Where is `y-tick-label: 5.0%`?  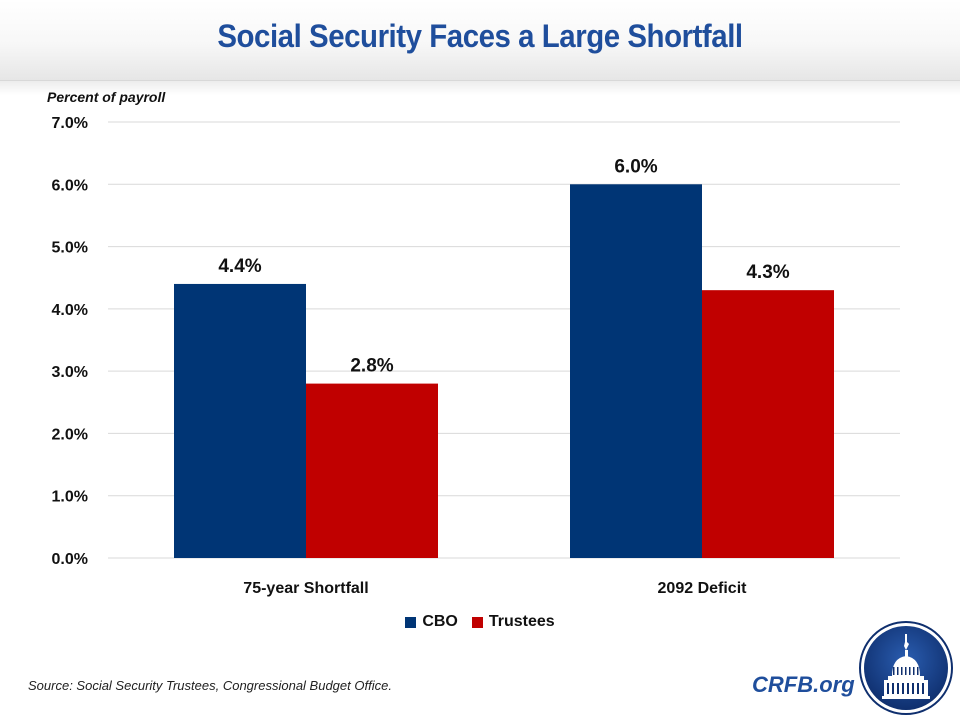
y-tick-label: 5.0% is located at coordinates (70, 248).